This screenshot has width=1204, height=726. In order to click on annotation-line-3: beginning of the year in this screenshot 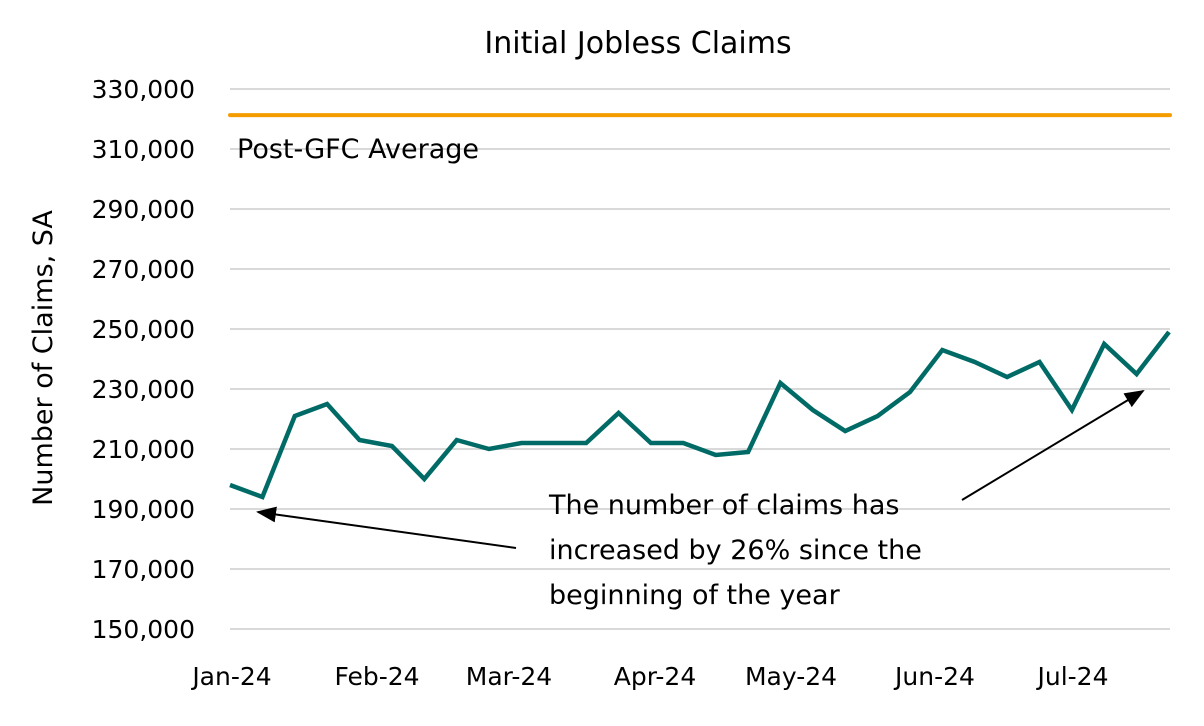, I will do `click(695, 595)`.